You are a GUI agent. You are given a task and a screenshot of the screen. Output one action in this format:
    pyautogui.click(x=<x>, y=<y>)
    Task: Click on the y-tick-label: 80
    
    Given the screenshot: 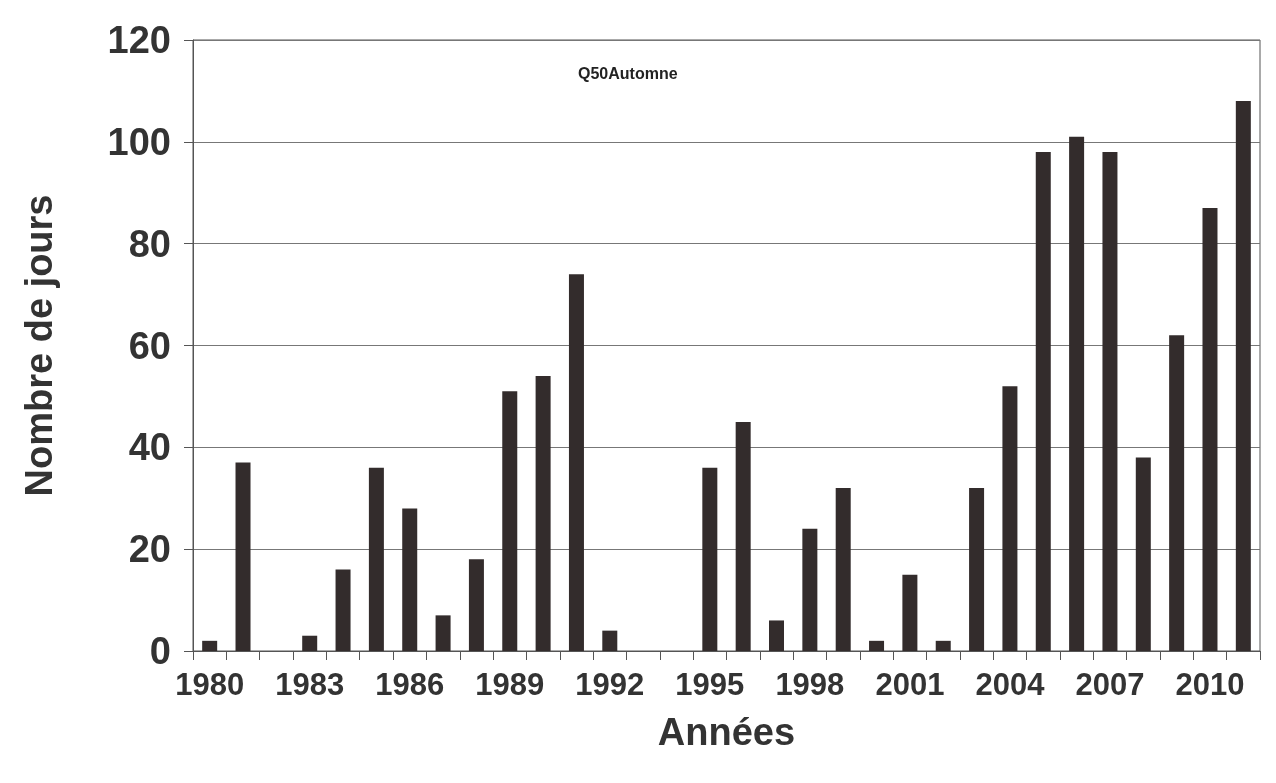 What is the action you would take?
    pyautogui.click(x=149, y=243)
    